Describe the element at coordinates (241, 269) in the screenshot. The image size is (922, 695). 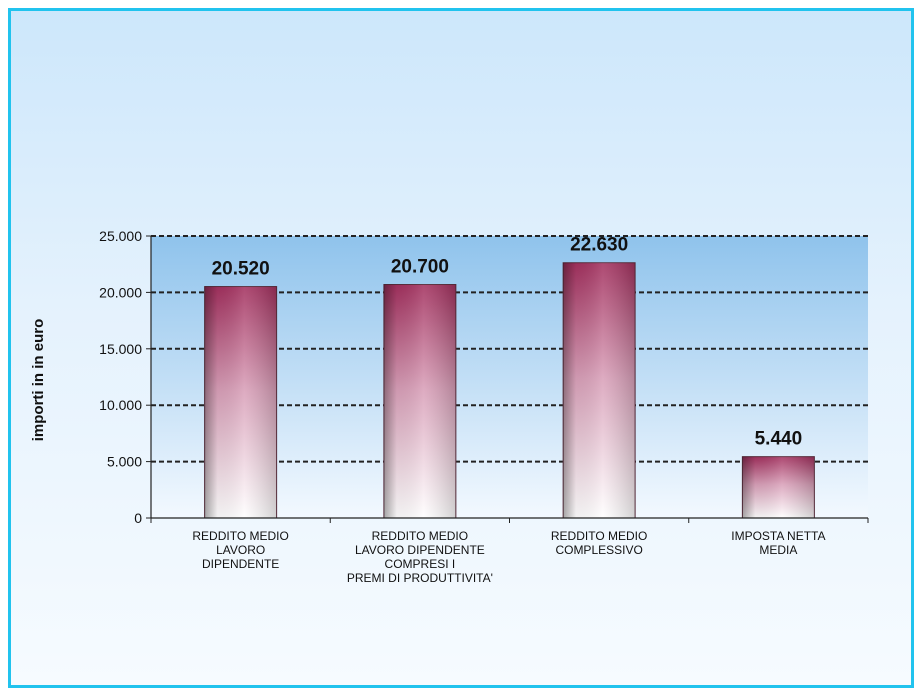
I see `data-label: 20.520` at that location.